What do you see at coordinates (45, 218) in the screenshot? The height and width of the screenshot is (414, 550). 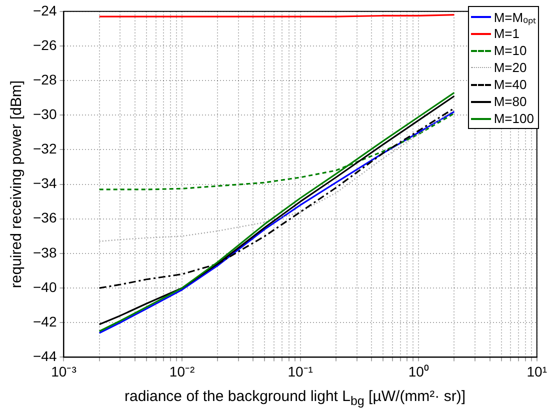 I see `y-tick-label: −36` at bounding box center [45, 218].